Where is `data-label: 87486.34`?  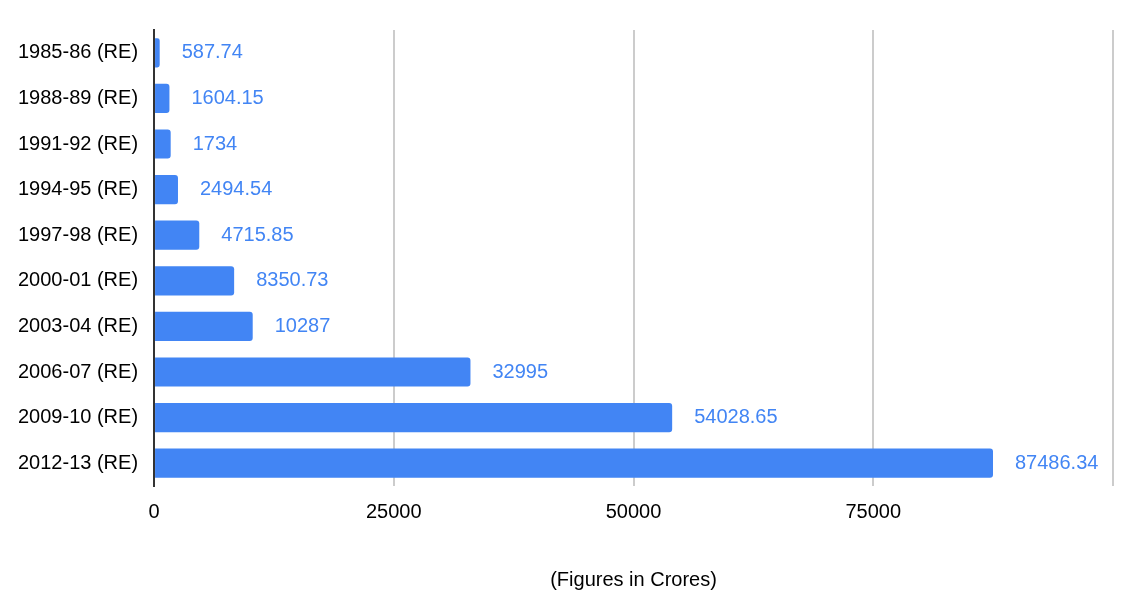
data-label: 87486.34 is located at coordinates (1057, 461).